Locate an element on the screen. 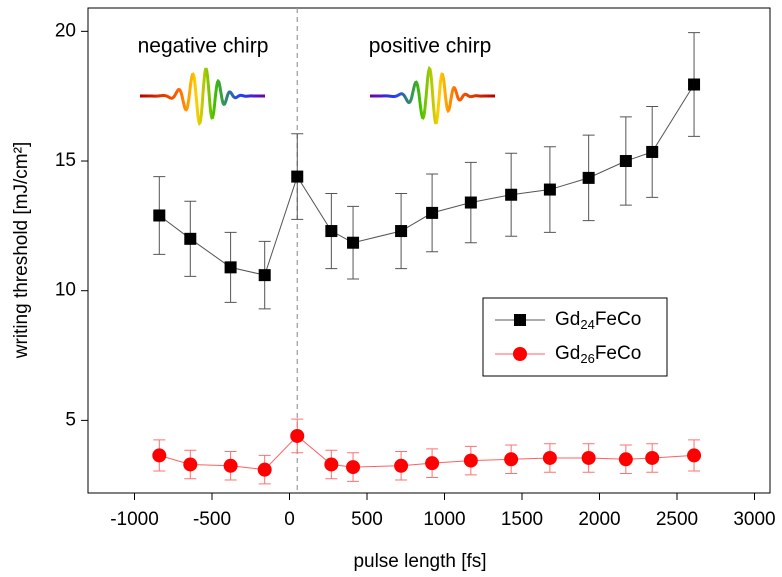 The image size is (782, 577). x-tick-label: 0 is located at coordinates (289, 519).